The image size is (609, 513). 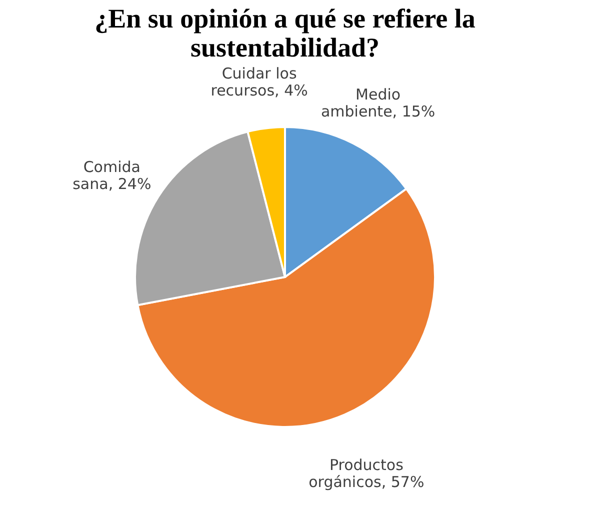 What do you see at coordinates (378, 102) in the screenshot?
I see `slice-label: Medio ambiente, 15%` at bounding box center [378, 102].